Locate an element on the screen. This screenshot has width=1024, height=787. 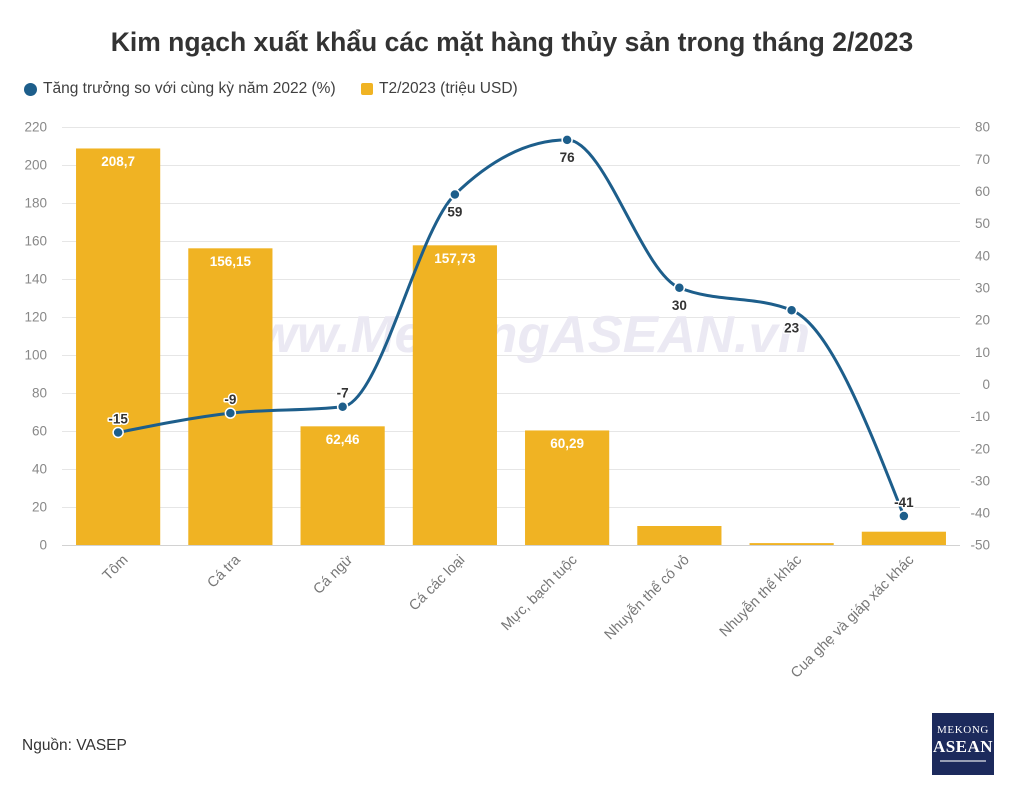
y-right-tick-label: 70 is located at coordinates (982, 159).